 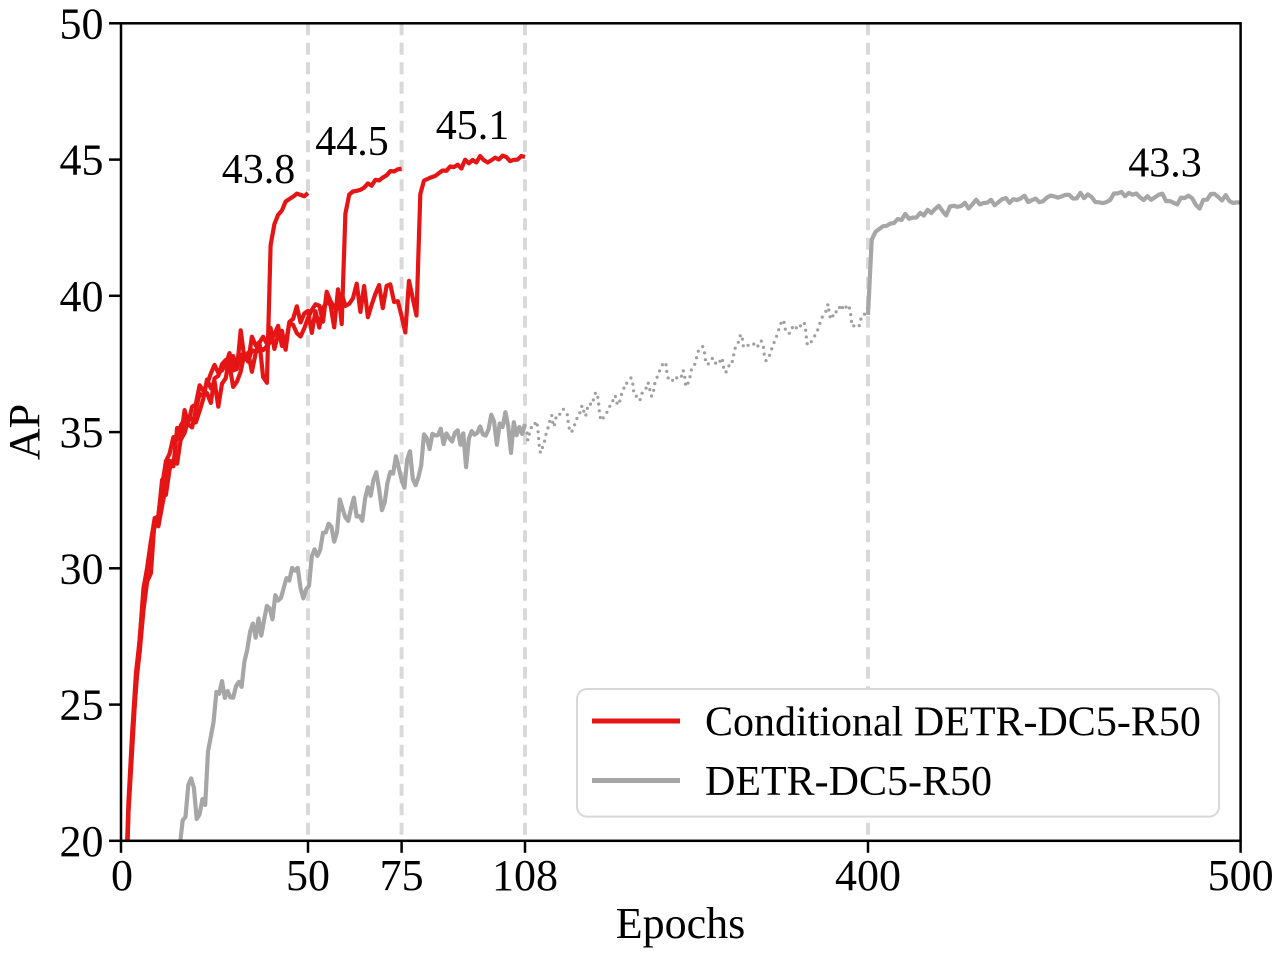 I want to click on svg-text: 45.1, so click(x=473, y=126).